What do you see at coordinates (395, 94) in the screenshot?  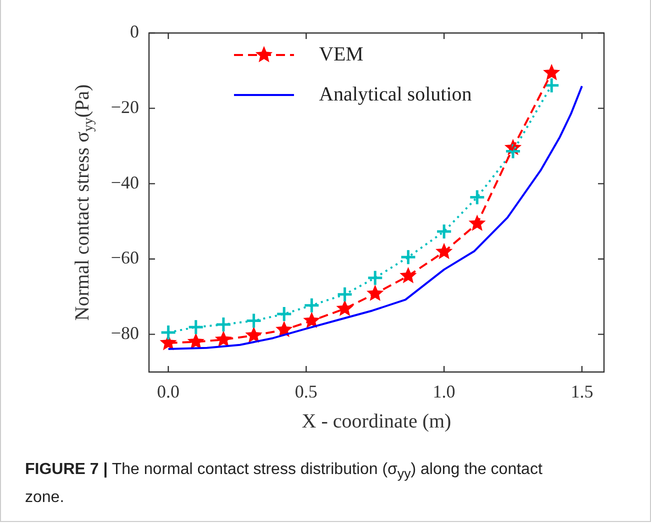 I see `legend-label: Analytical solution` at bounding box center [395, 94].